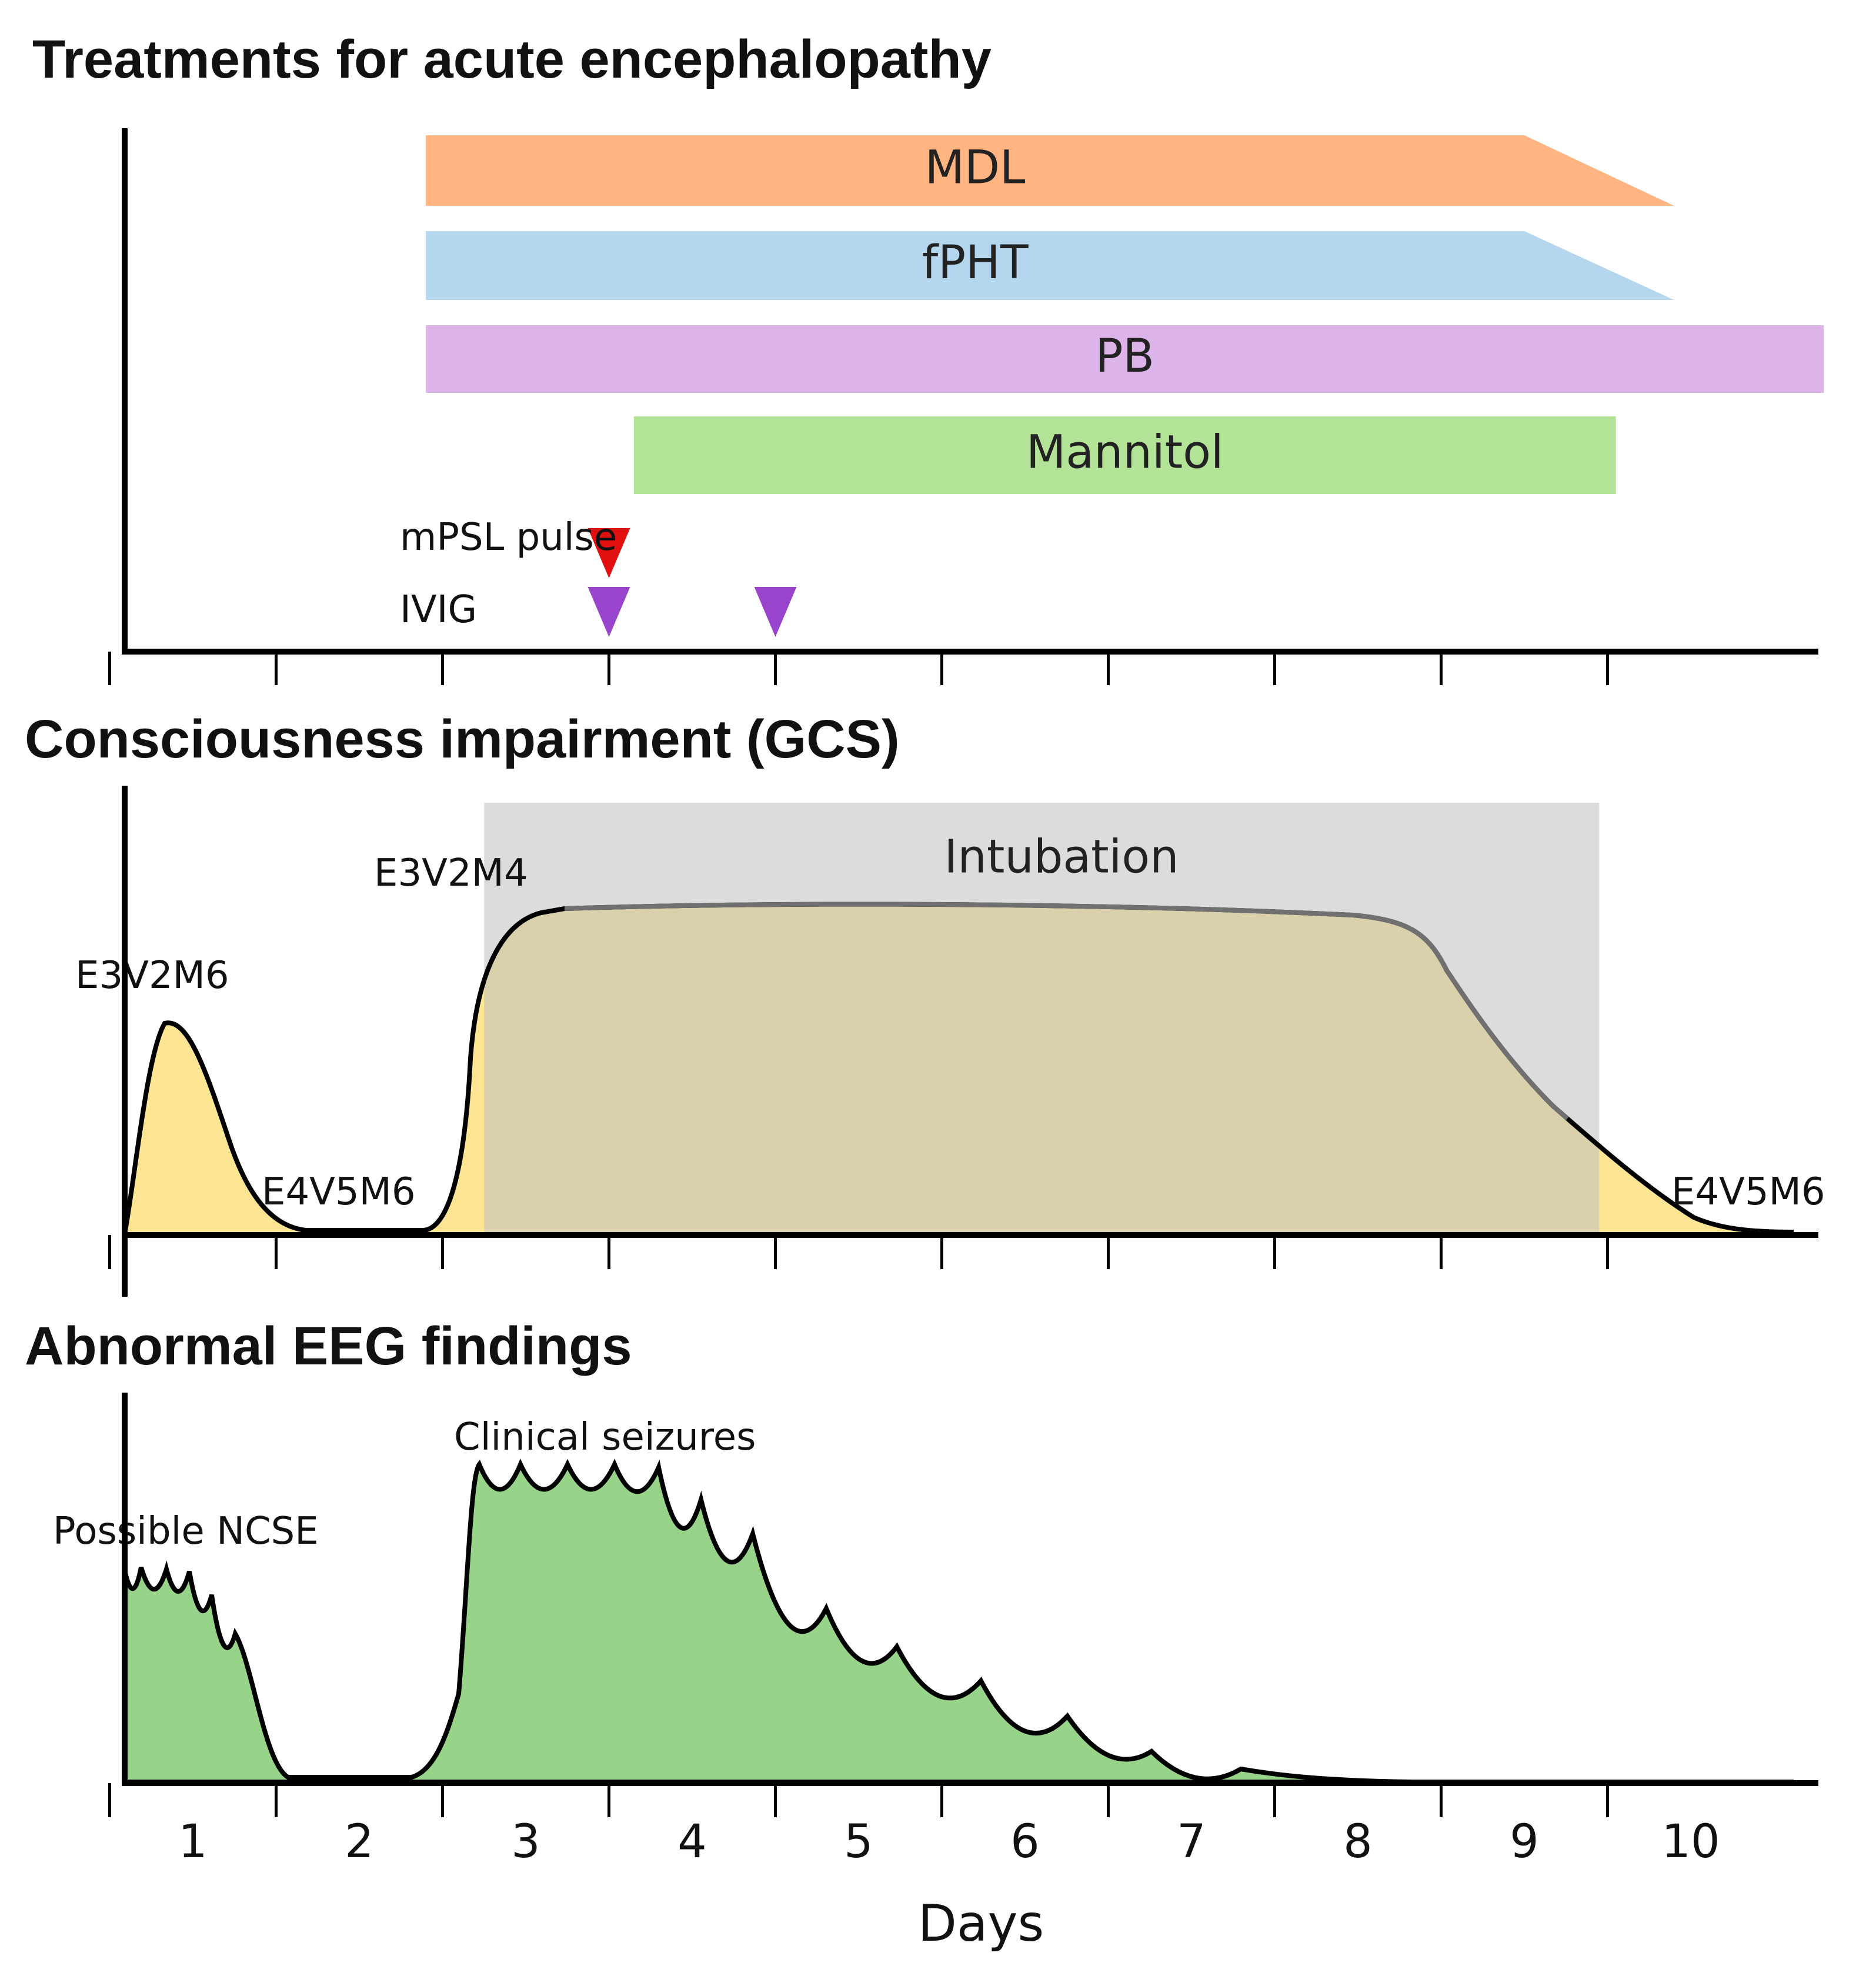  Describe the element at coordinates (858, 668) in the screenshot. I see `treatment-axis-ticks` at that location.